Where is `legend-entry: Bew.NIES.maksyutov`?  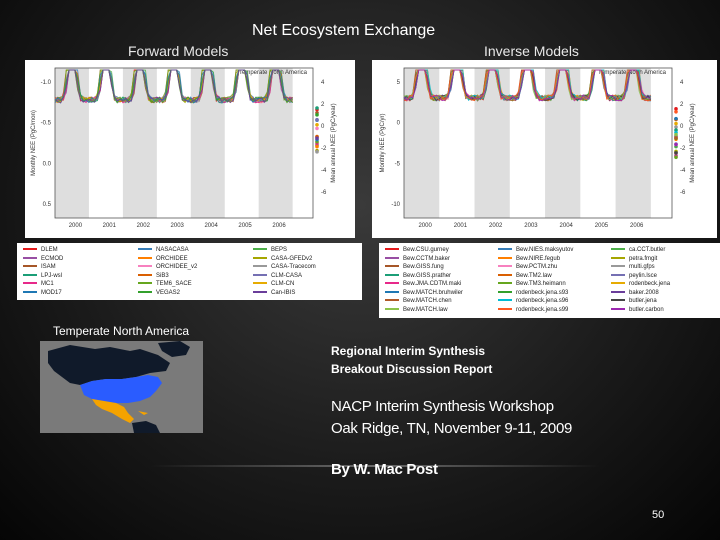 legend-entry: Bew.NIES.maksyutov is located at coordinates (535, 250).